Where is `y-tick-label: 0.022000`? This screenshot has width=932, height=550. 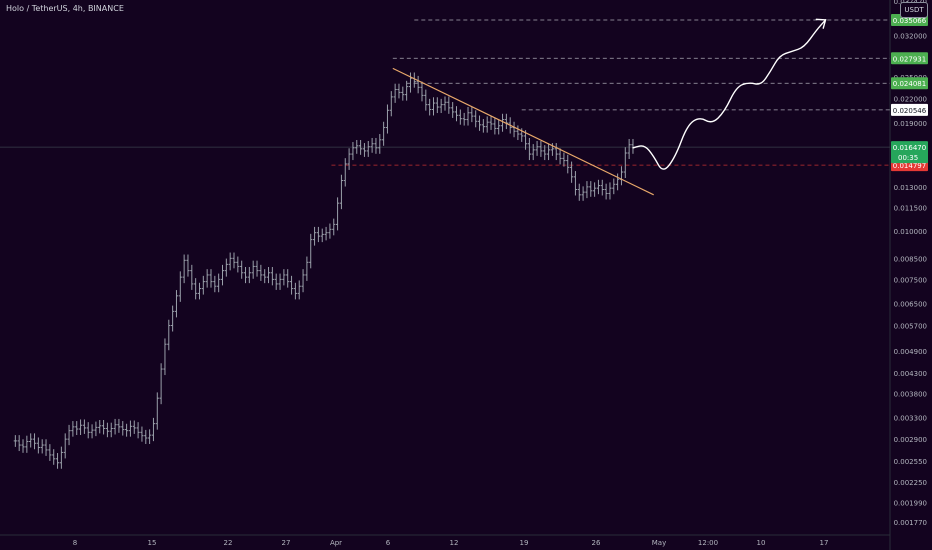
y-tick-label: 0.022000 is located at coordinates (910, 99).